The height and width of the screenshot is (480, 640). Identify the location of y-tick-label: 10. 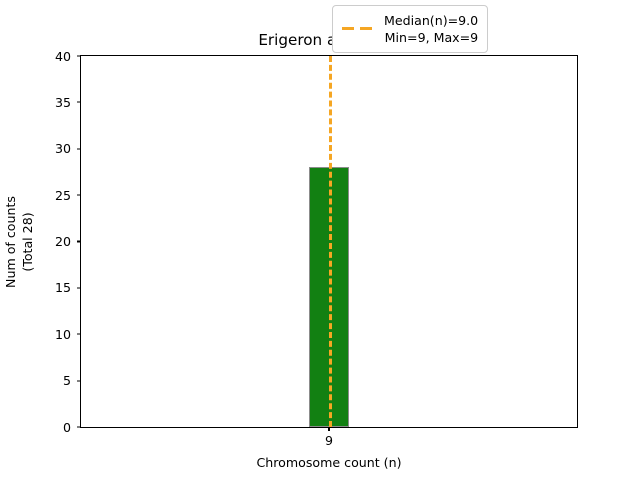
(62, 334).